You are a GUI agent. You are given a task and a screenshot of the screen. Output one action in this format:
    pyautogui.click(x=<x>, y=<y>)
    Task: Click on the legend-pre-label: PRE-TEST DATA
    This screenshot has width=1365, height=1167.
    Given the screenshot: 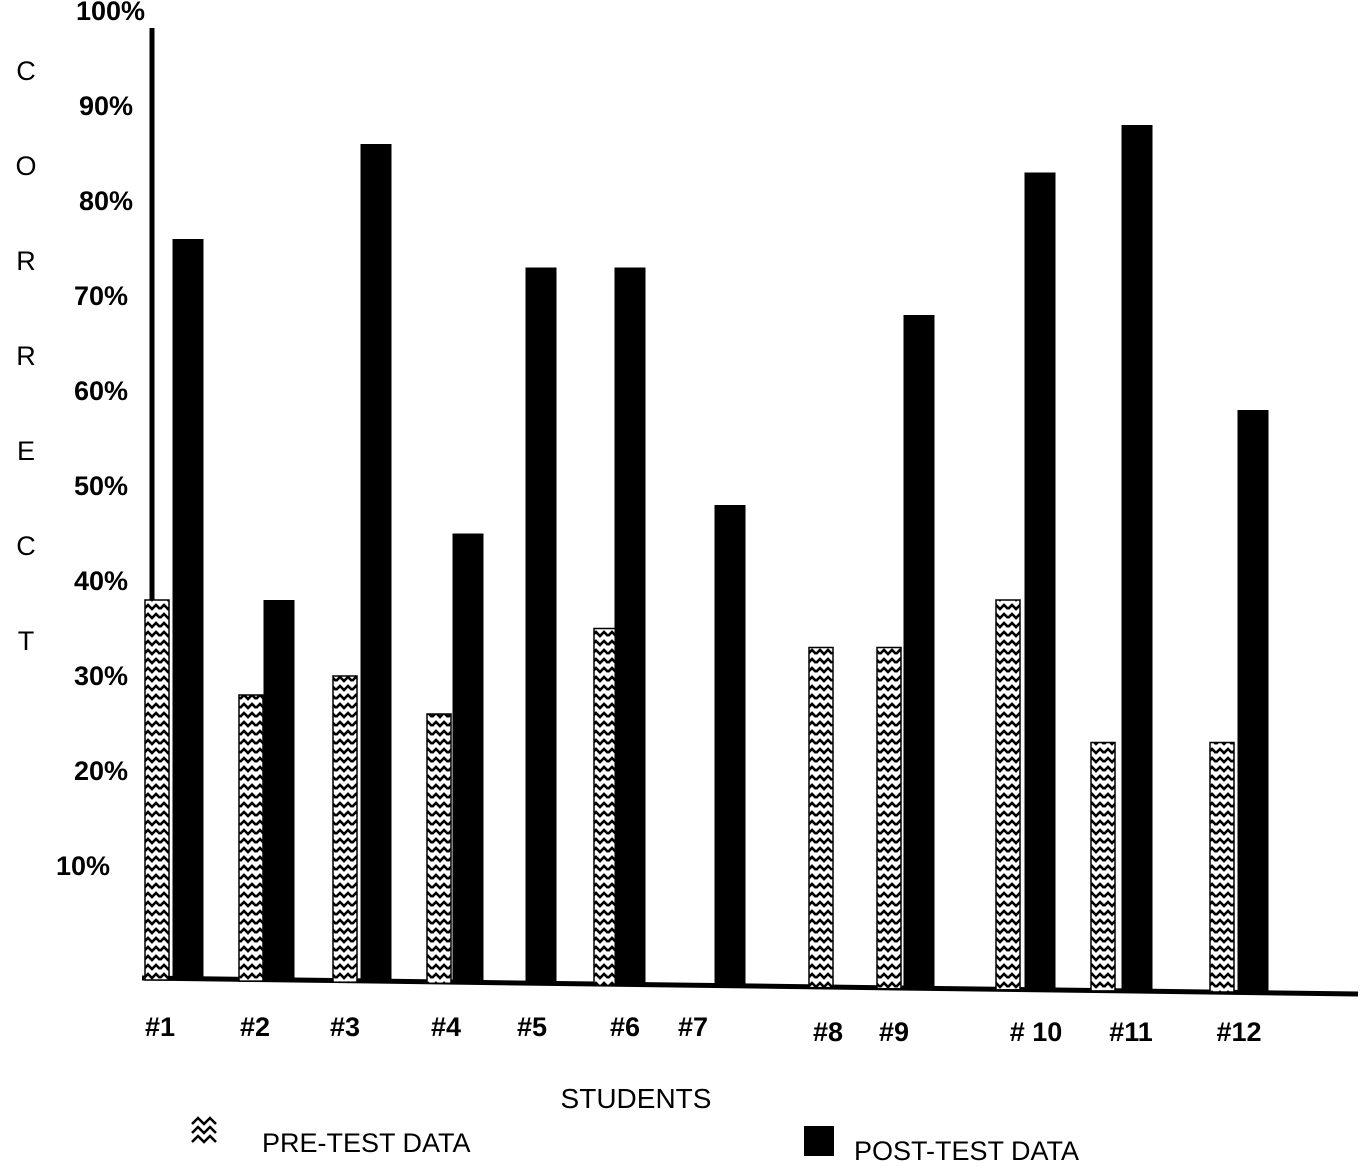 What is the action you would take?
    pyautogui.click(x=366, y=1143)
    